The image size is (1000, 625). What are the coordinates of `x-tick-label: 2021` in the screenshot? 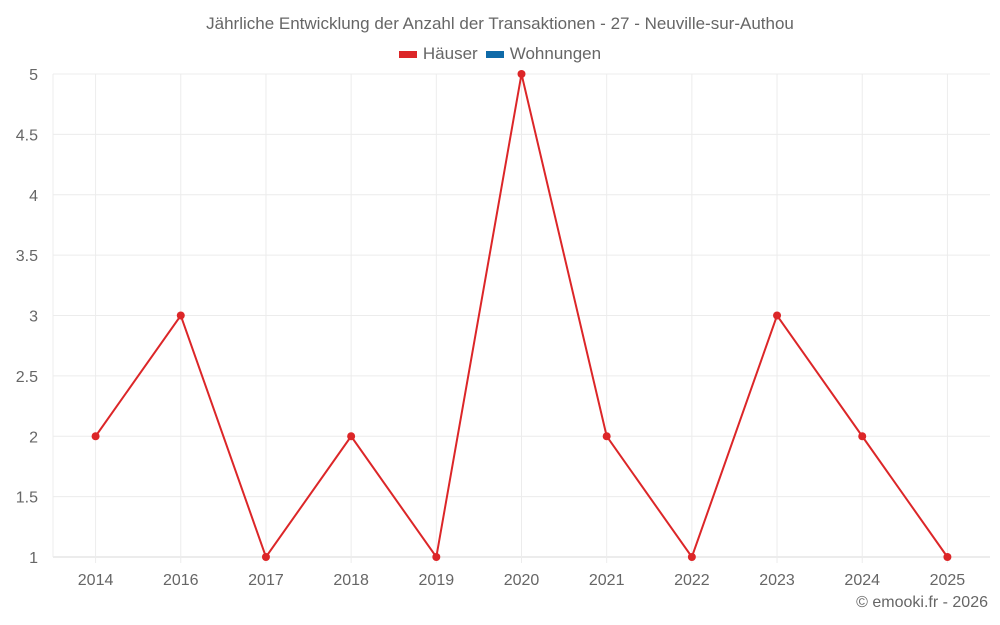 It's located at (607, 580).